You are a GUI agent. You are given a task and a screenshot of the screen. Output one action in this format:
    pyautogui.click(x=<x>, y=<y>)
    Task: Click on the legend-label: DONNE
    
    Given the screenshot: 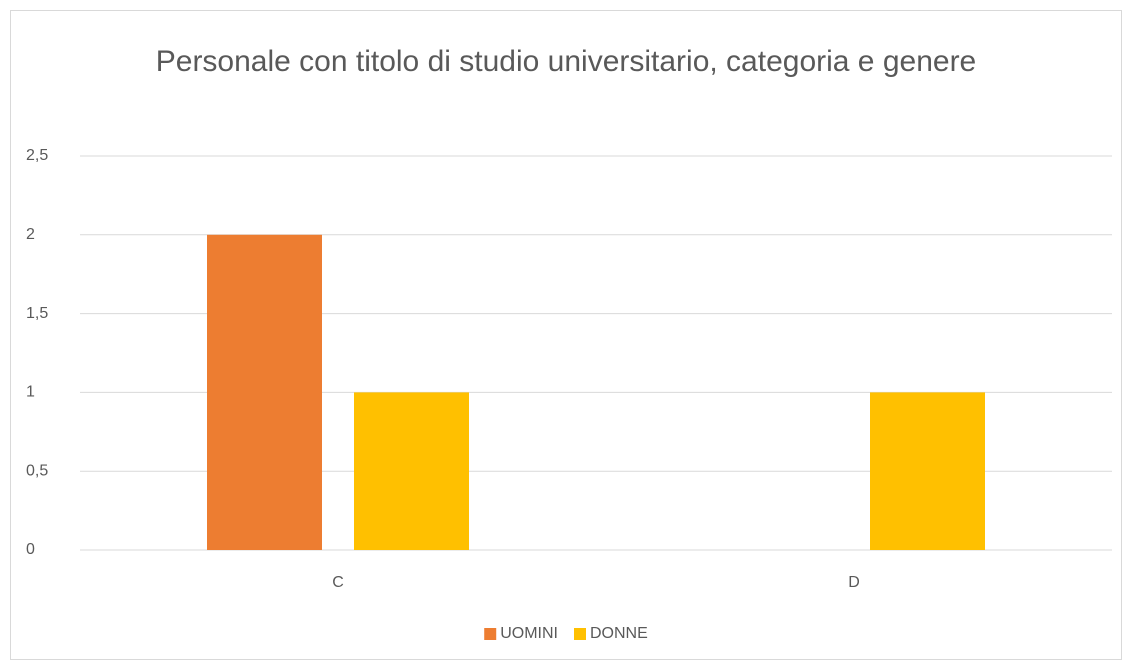 What is the action you would take?
    pyautogui.click(x=619, y=633)
    